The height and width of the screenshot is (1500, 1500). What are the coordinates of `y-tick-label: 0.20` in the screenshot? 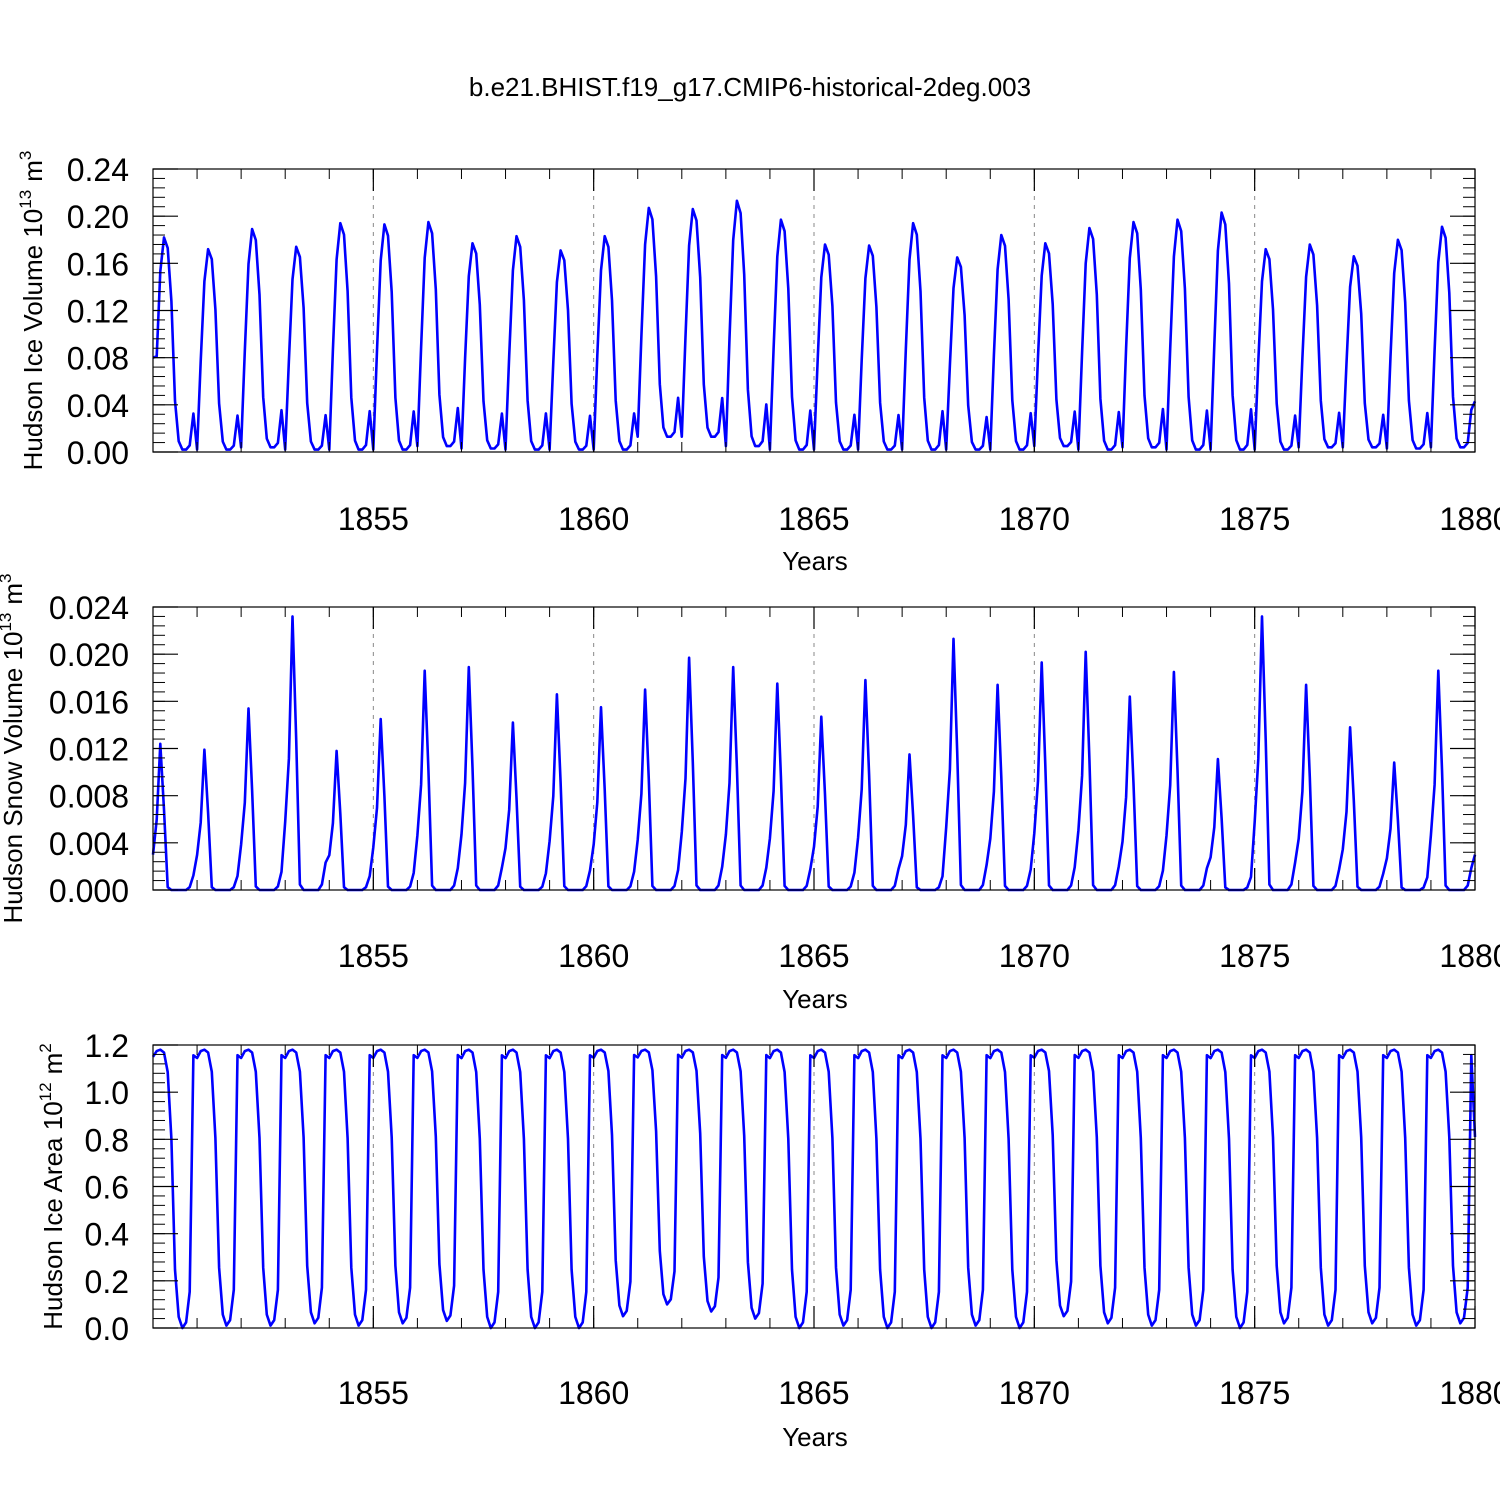 It's located at (98, 217).